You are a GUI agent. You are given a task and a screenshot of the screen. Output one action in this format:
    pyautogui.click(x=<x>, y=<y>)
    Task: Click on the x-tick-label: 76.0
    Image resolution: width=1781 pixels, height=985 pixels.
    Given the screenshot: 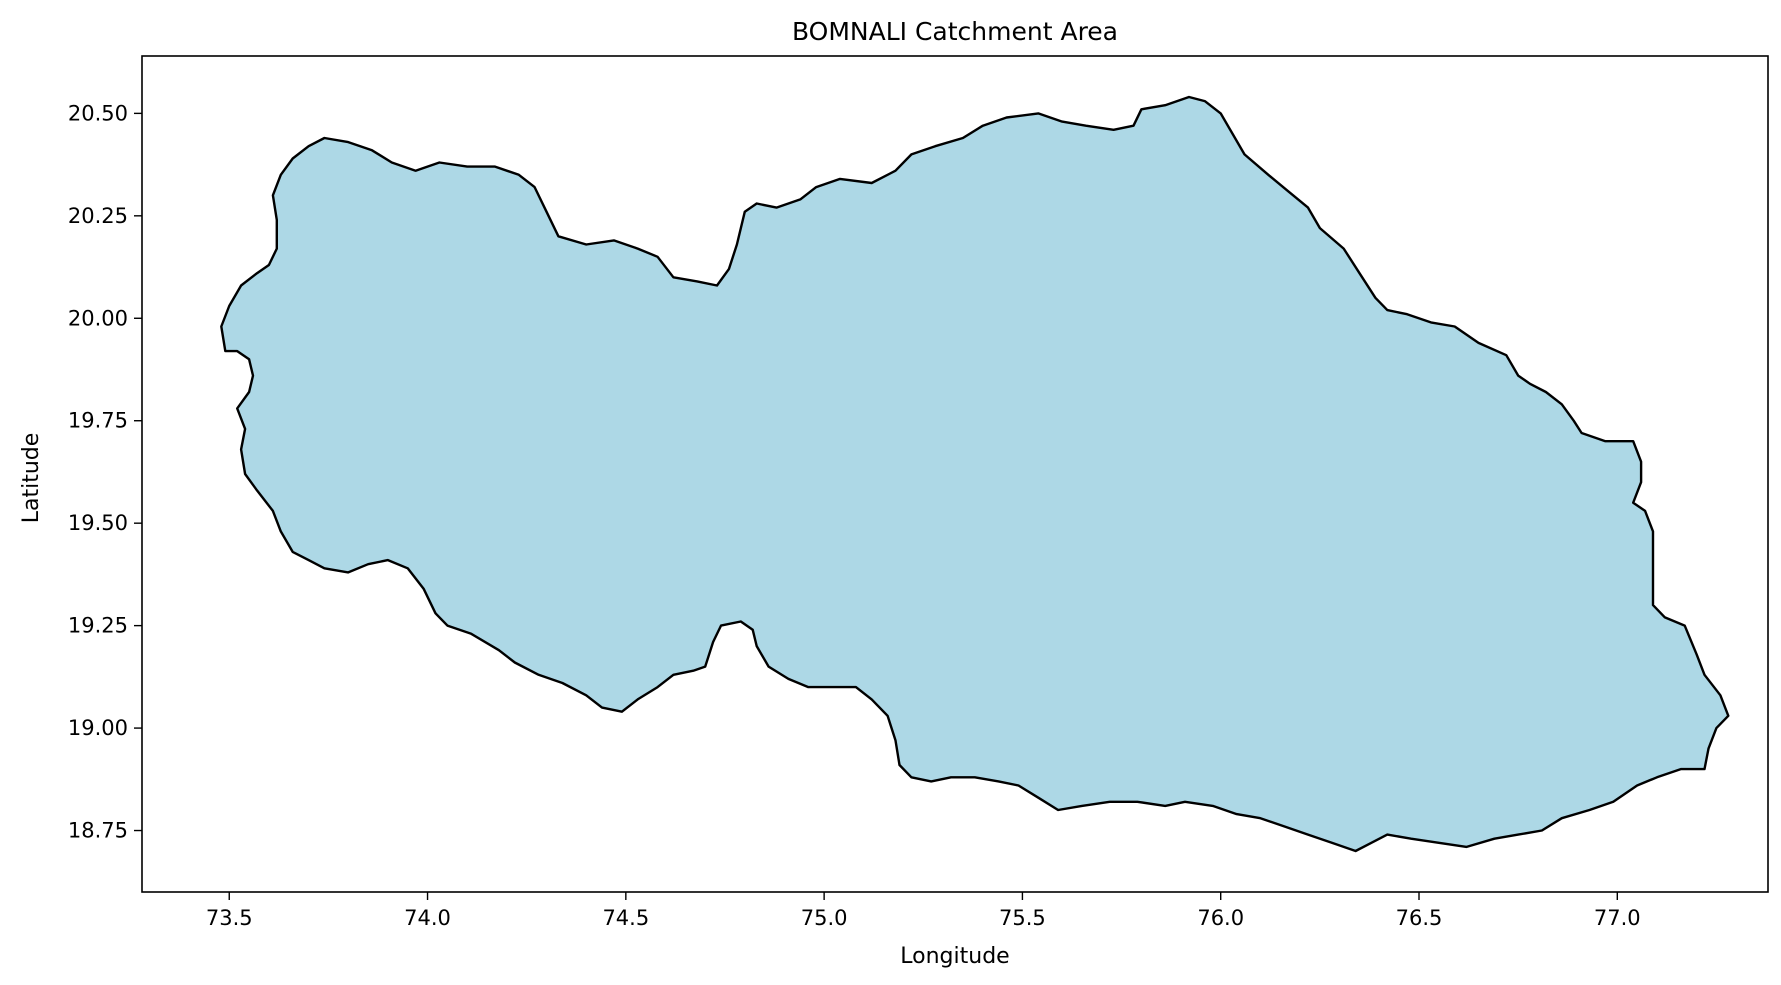 What is the action you would take?
    pyautogui.click(x=1220, y=918)
    